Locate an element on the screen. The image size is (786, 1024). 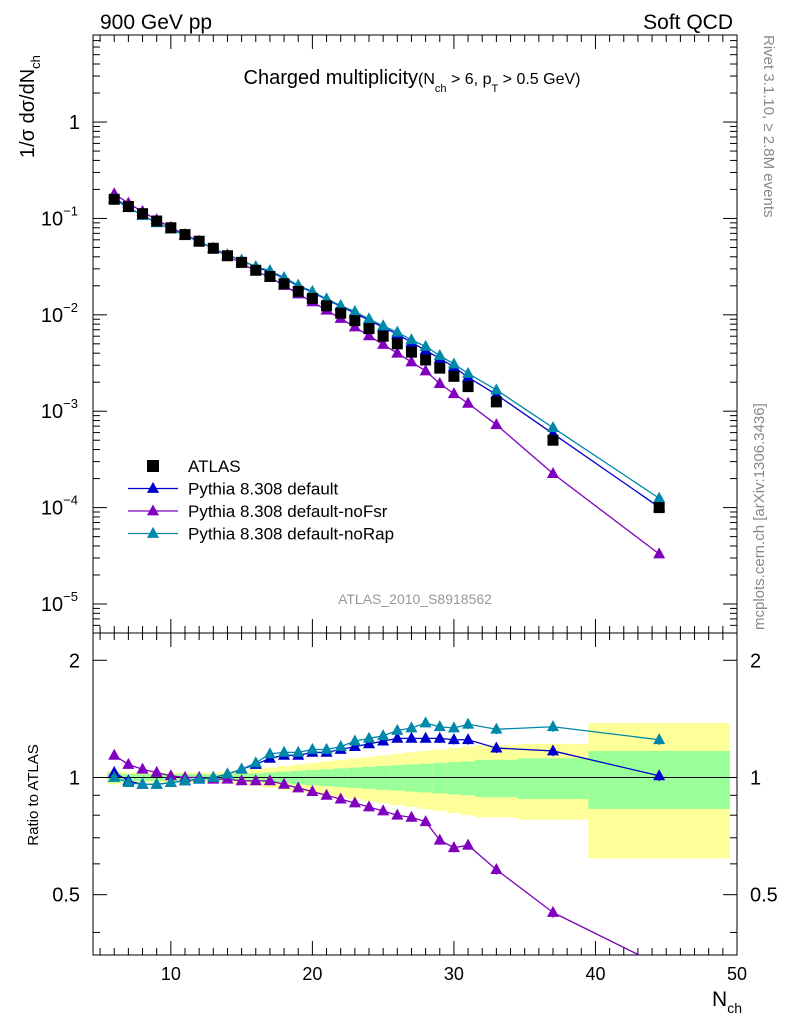
ratio-y-tick-label-right: 1 is located at coordinates (755, 778).